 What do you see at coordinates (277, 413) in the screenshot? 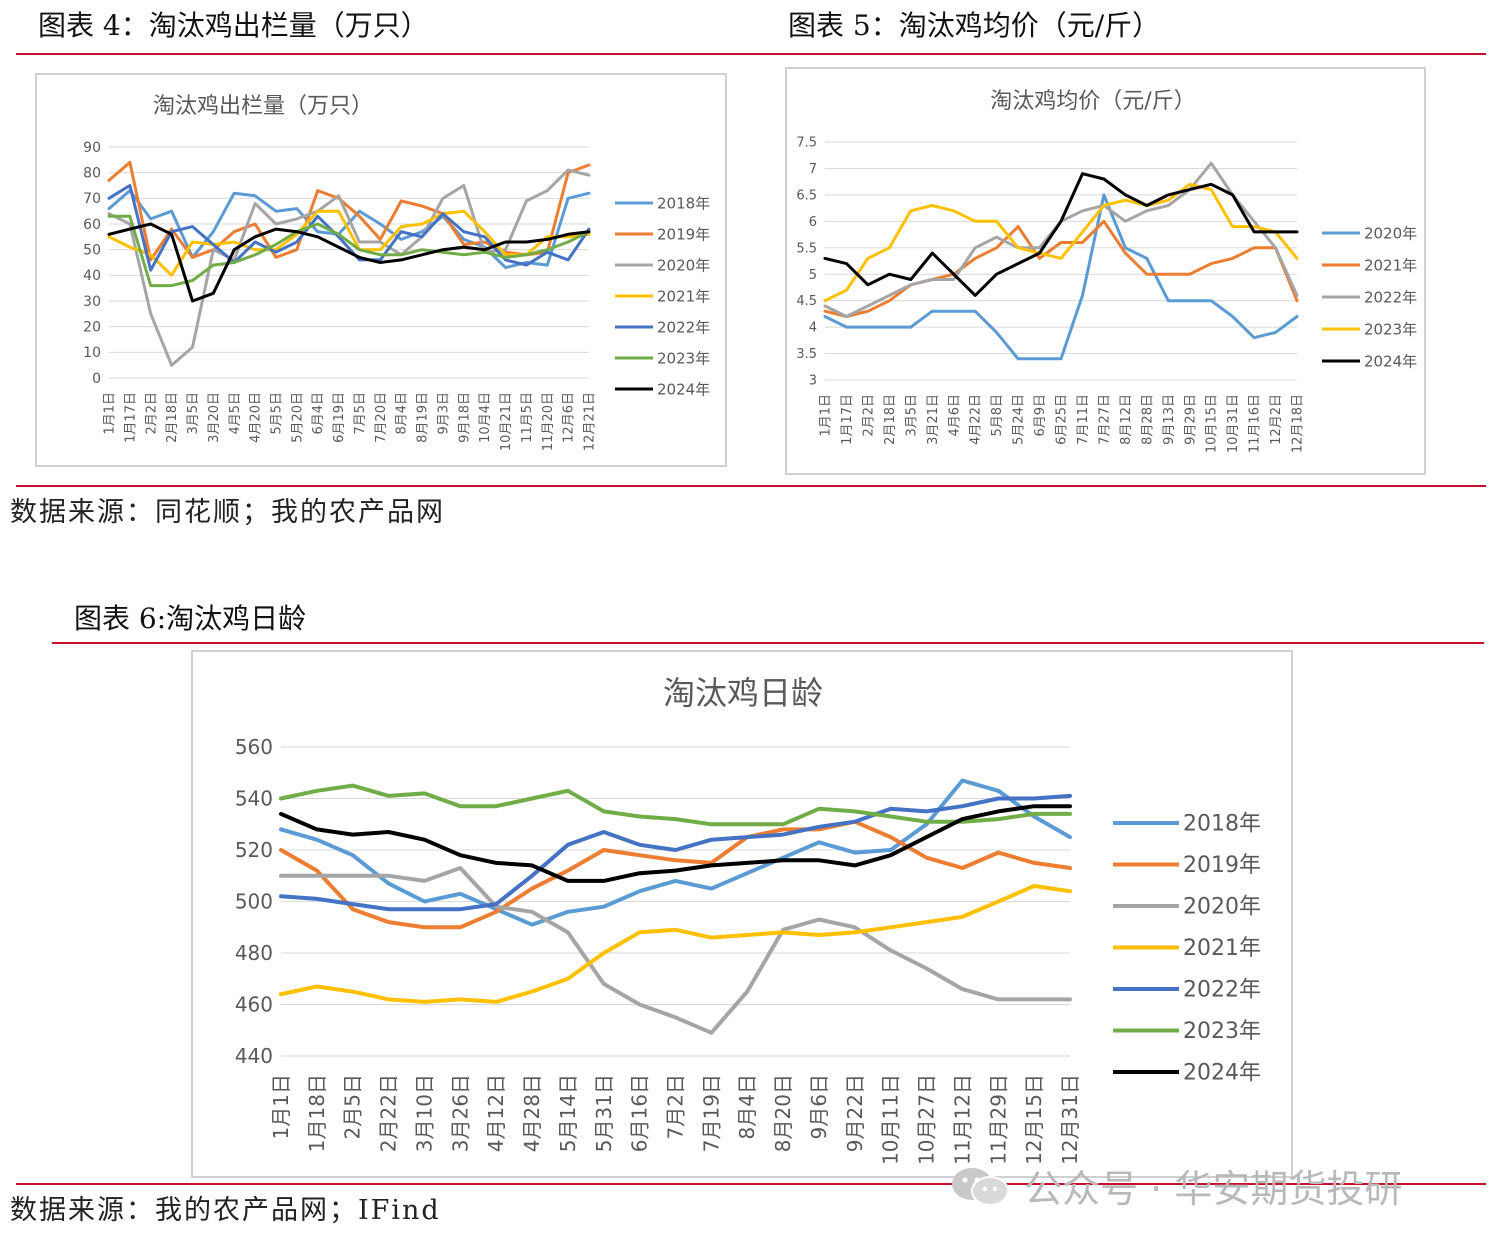
I see `x-tick-label: 5月5日` at bounding box center [277, 413].